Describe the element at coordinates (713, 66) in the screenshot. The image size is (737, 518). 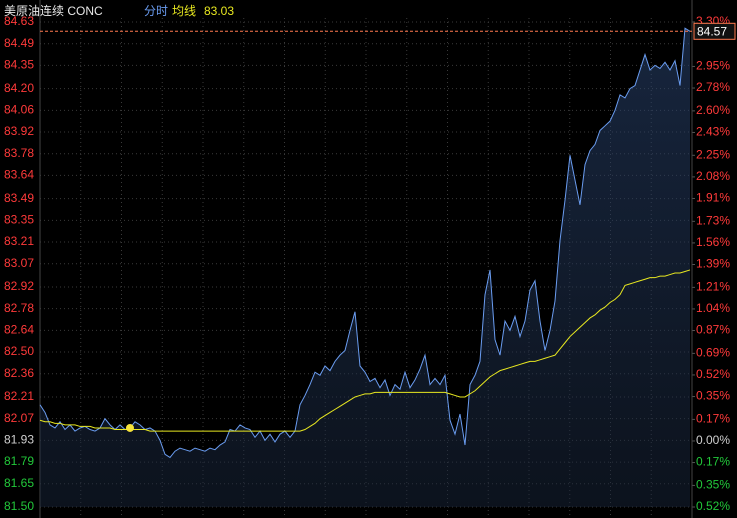
I see `y2-tick-label: 2.95%` at that location.